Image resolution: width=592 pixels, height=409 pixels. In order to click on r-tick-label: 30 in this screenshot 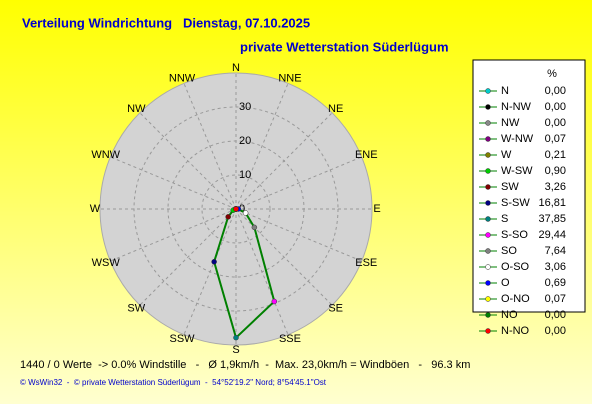, I will do `click(245, 107)`.